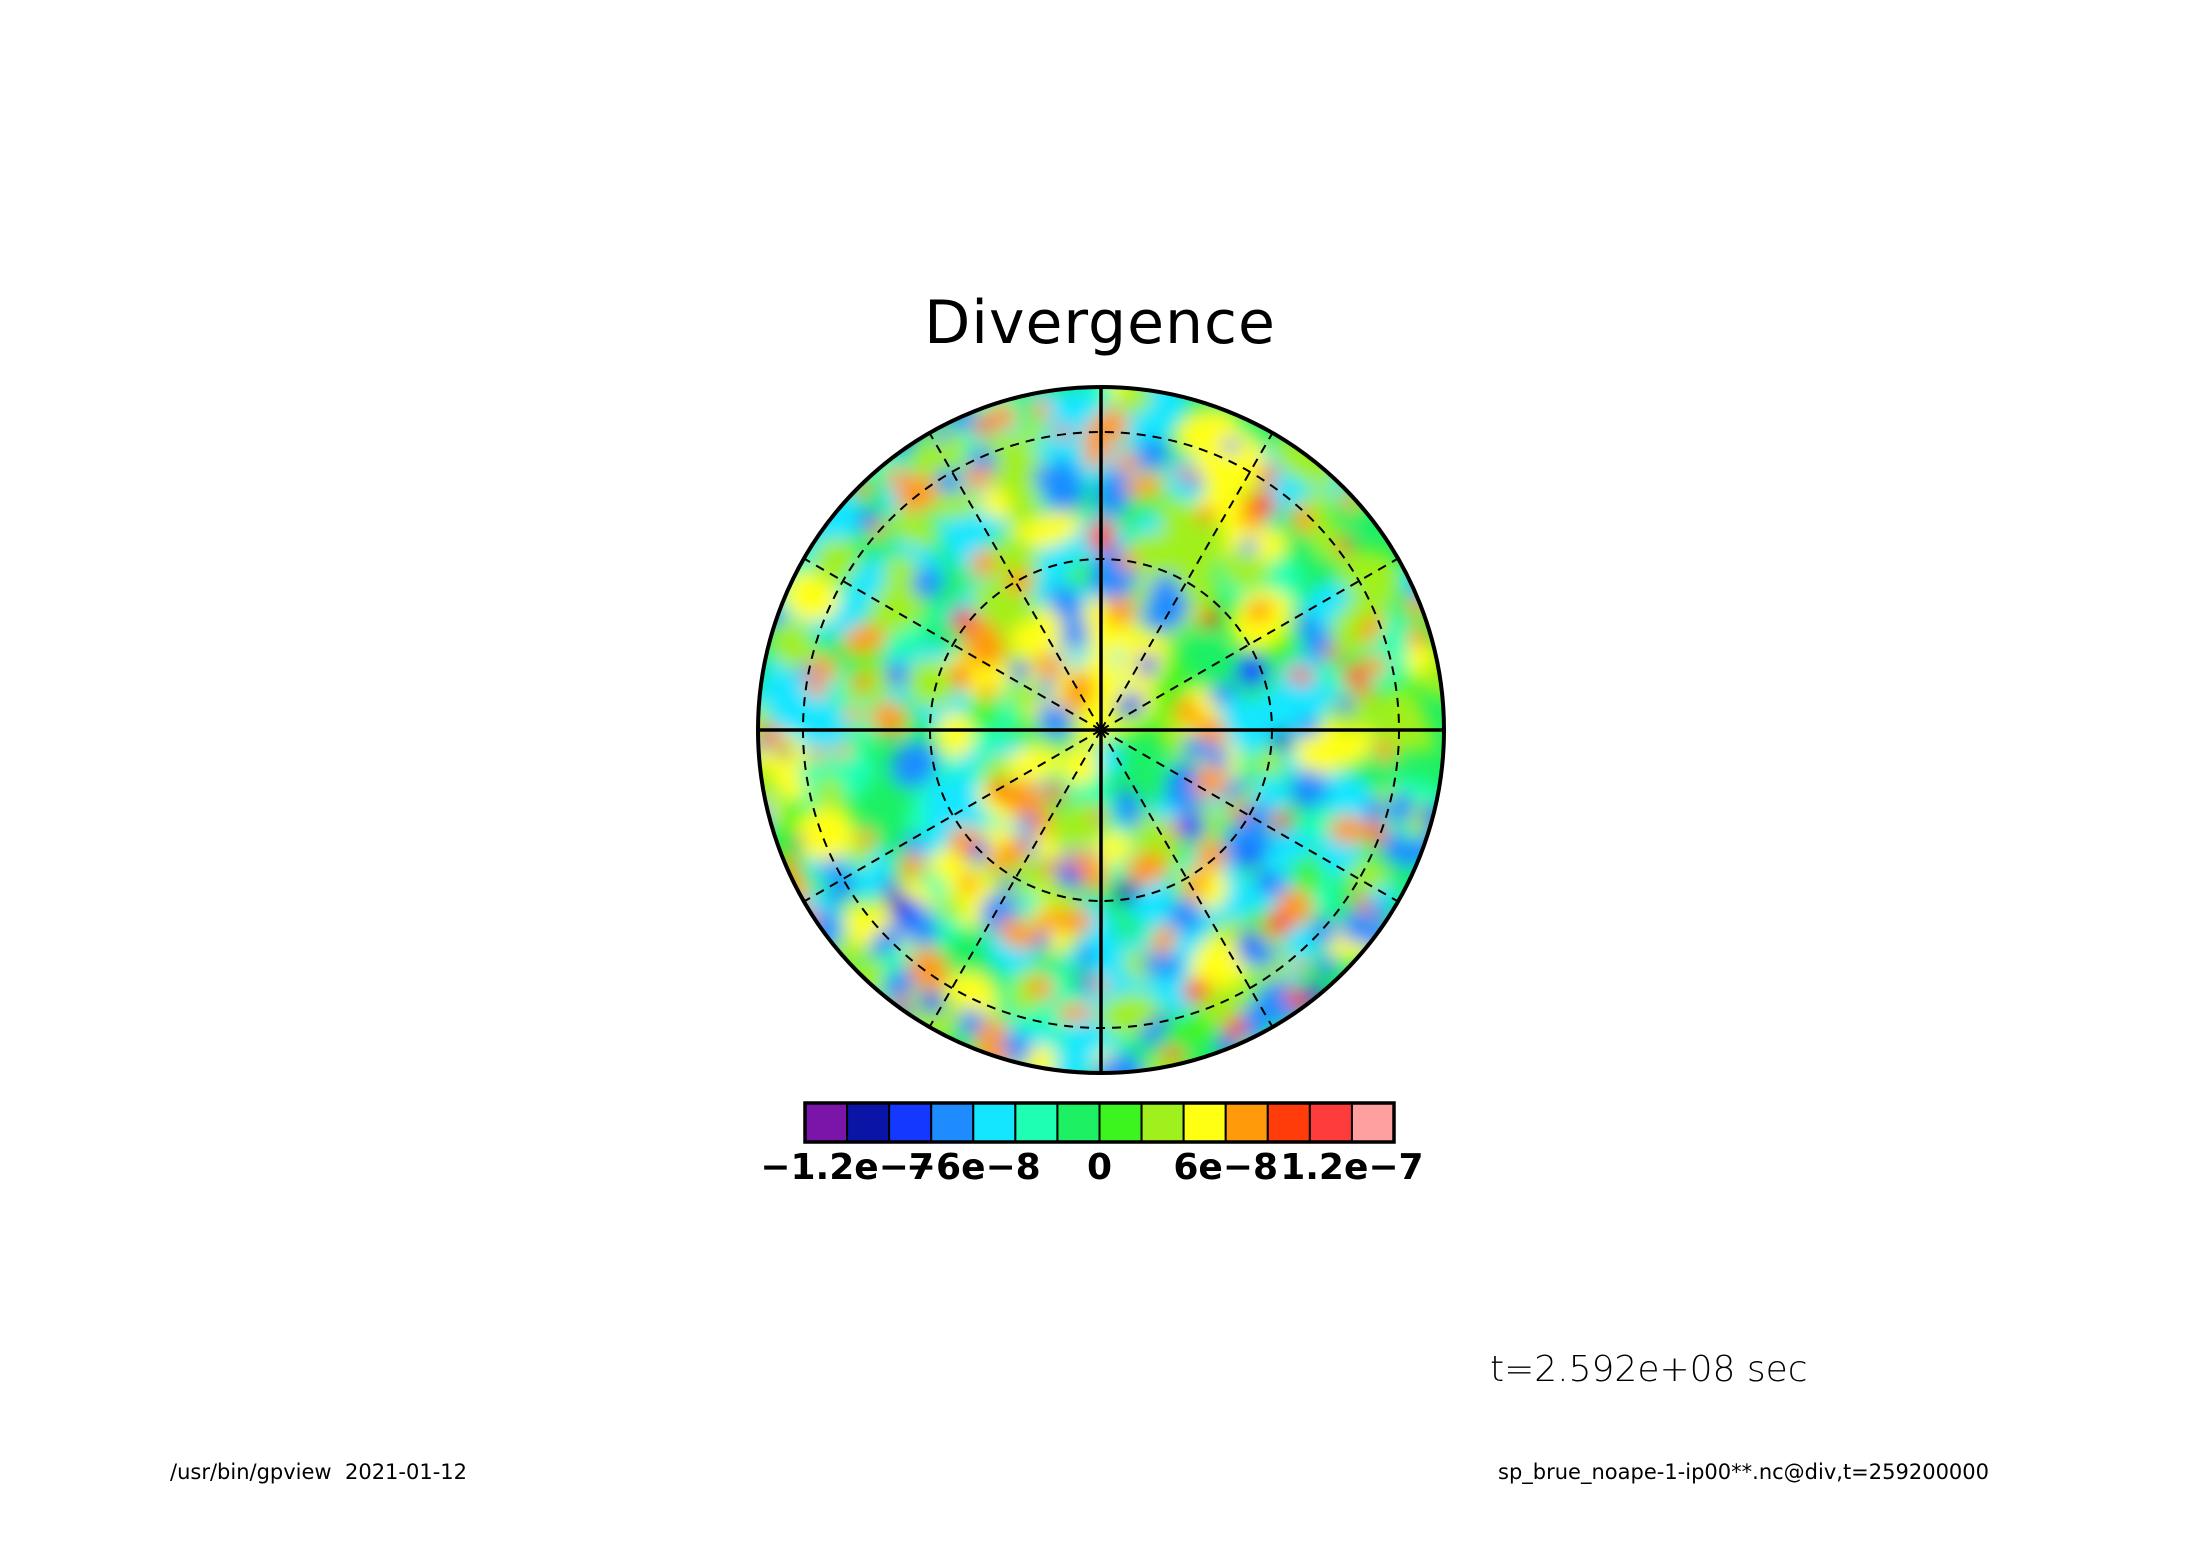  I want to click on map-boundary, so click(1101, 730).